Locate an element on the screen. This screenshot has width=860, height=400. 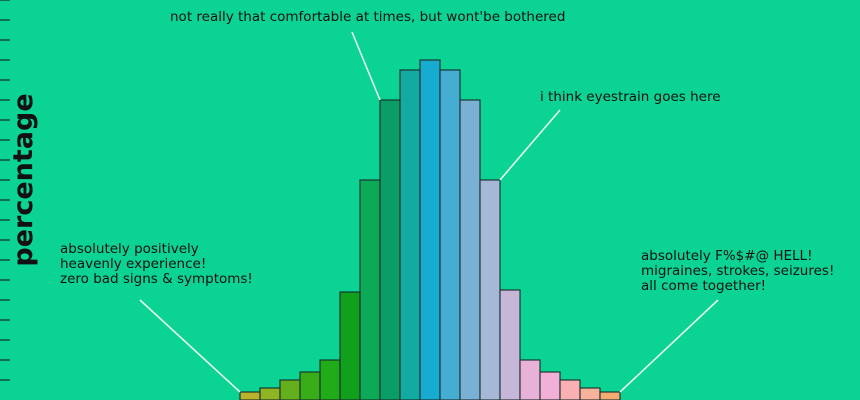
annotation-line: absolutely positively is located at coordinates (129, 249).